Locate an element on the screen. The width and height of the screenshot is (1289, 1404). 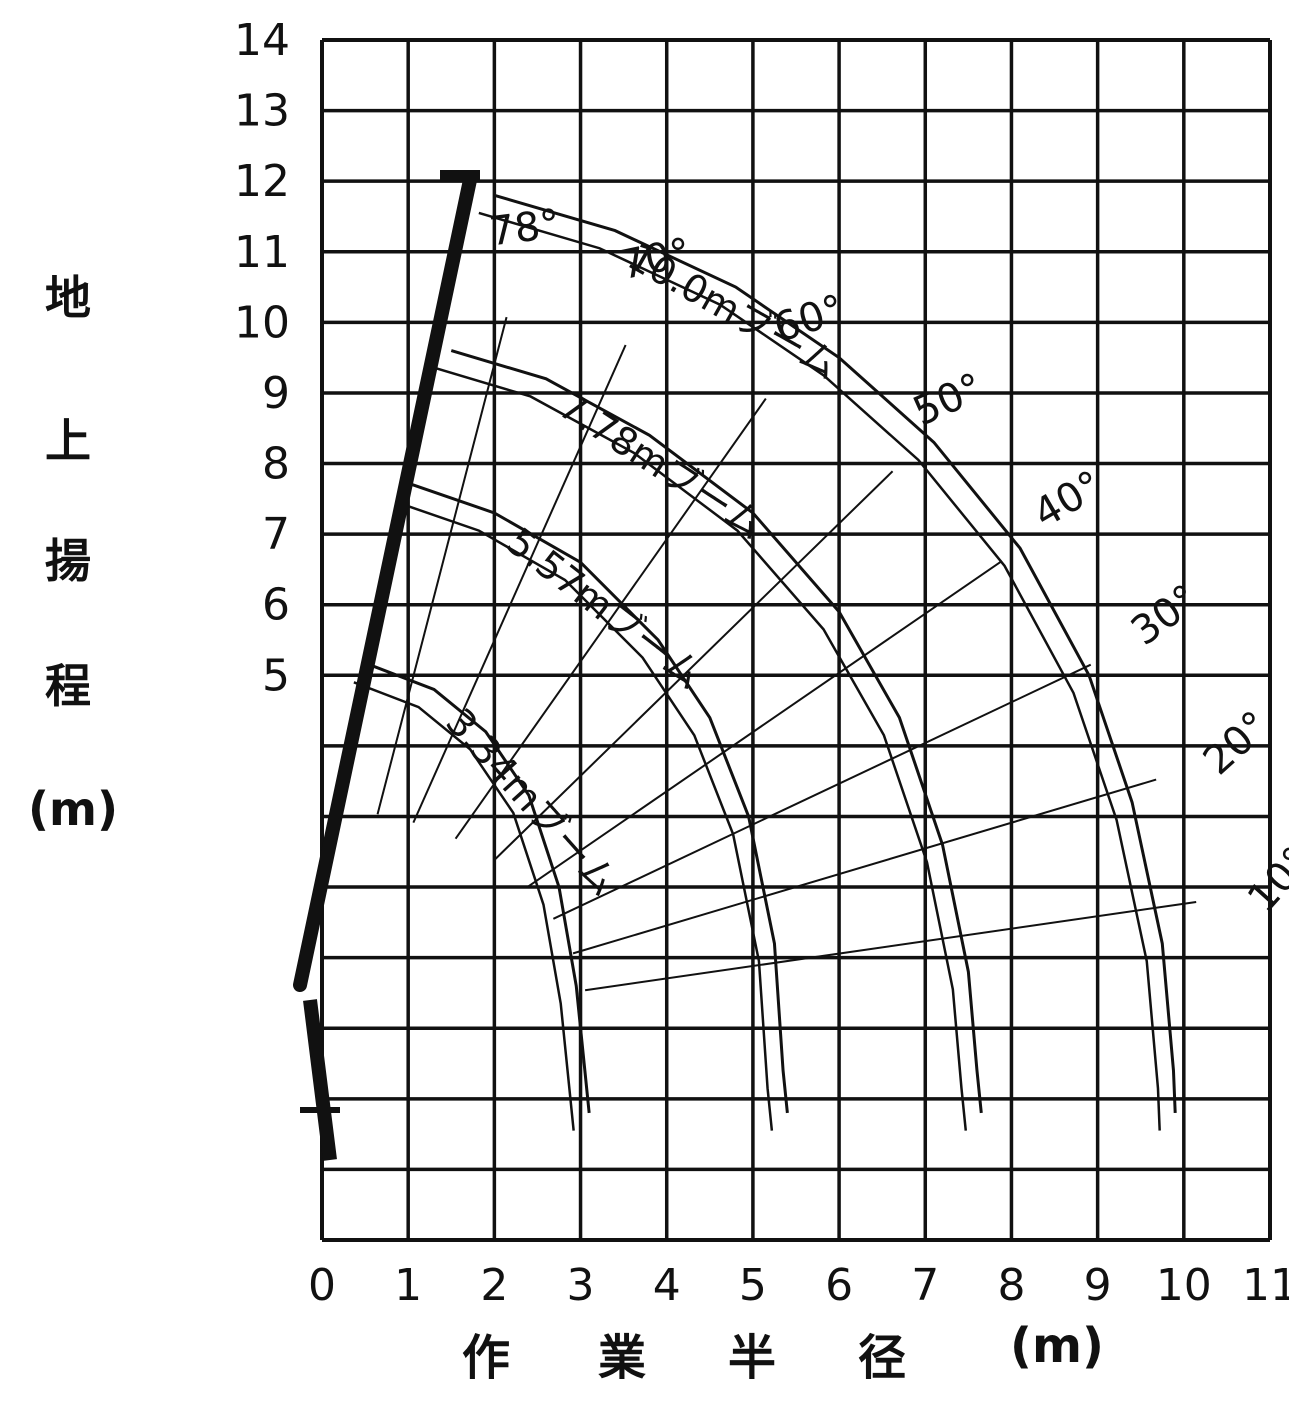
x-tick-label: 5 is located at coordinates (753, 1285).